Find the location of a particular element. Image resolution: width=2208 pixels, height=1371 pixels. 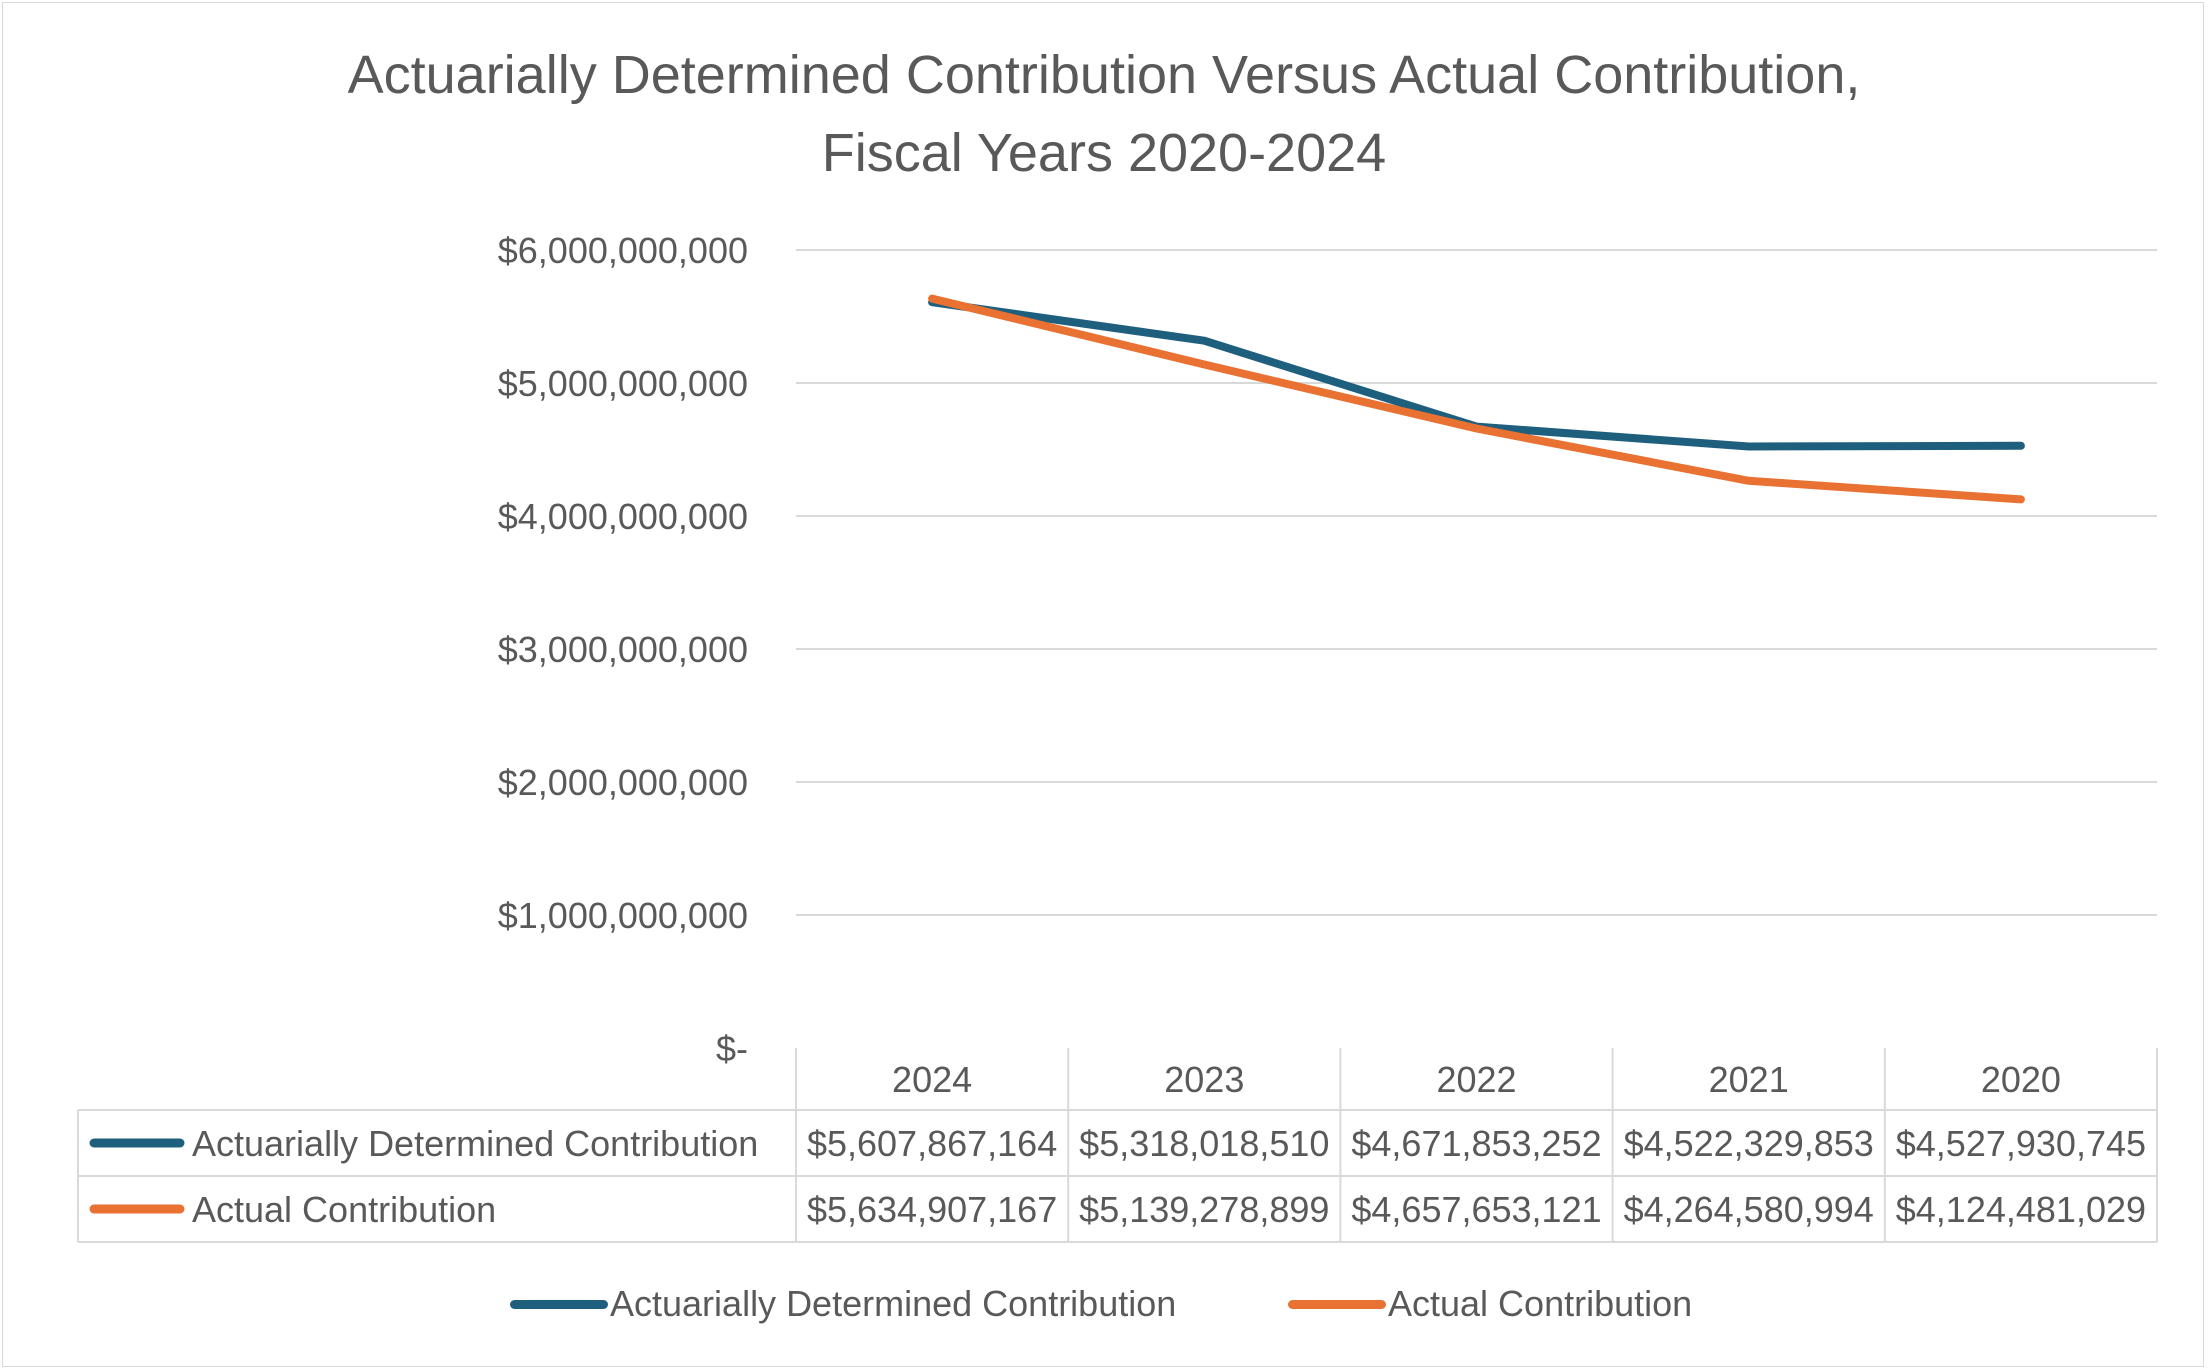

y-tick-label: $3,000,000,000 is located at coordinates (623, 649).